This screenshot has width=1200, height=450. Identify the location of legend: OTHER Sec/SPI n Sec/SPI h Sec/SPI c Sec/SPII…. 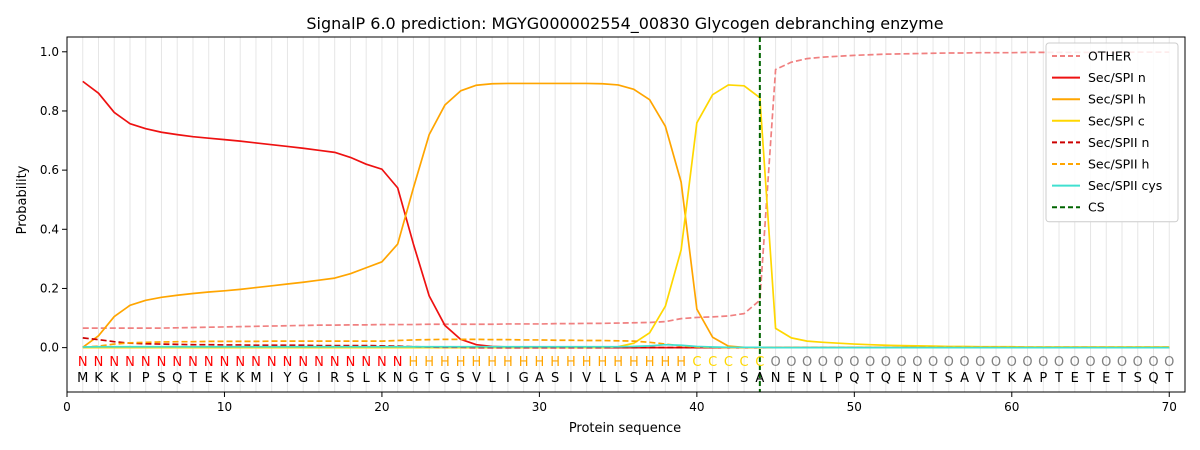
(1112, 132).